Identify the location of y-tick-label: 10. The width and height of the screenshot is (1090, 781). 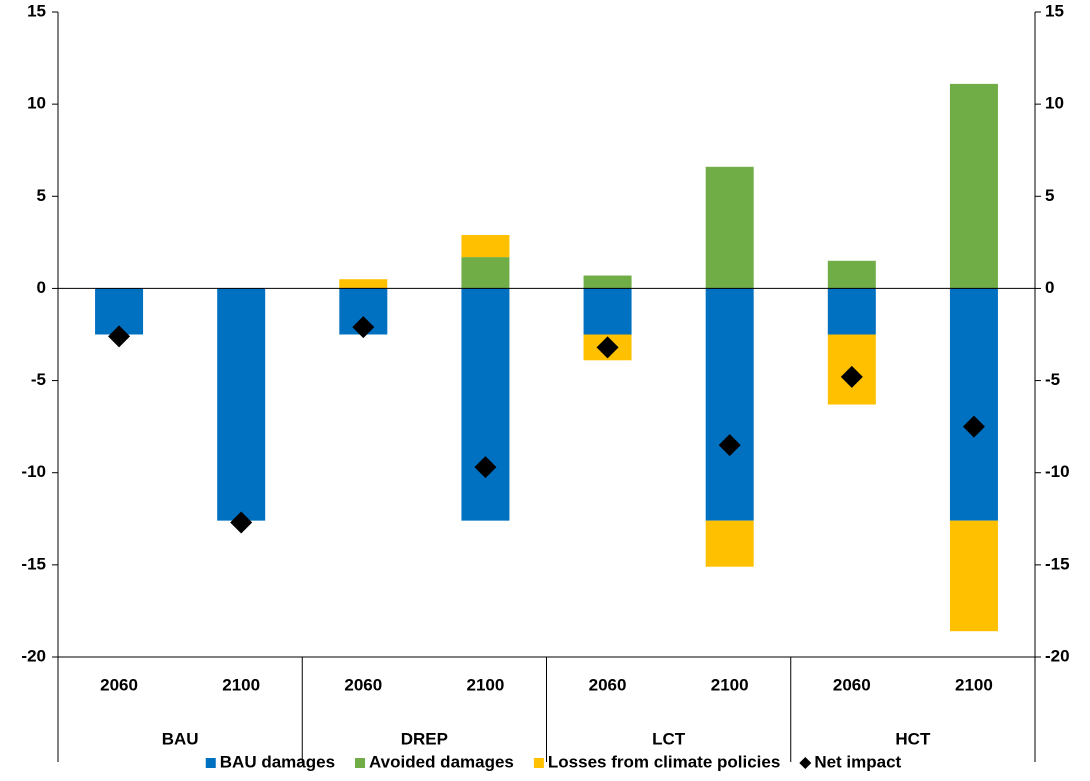
(36, 103).